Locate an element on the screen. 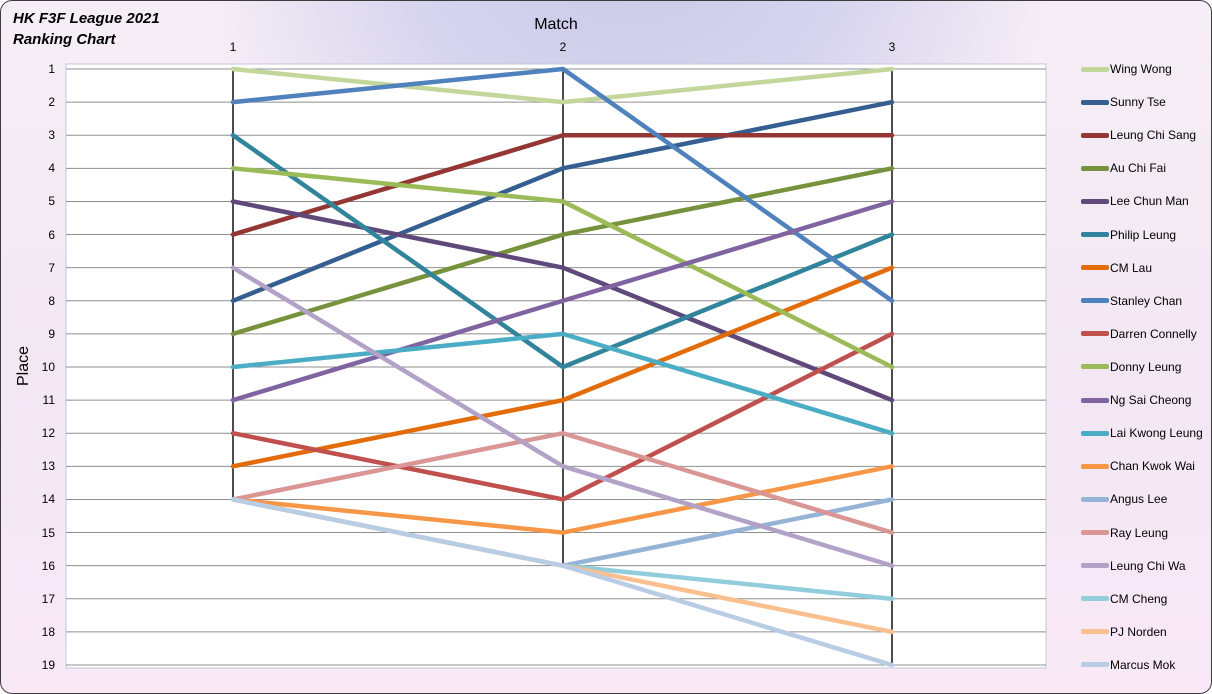 Image resolution: width=1212 pixels, height=694 pixels. y-tick-label-10: 10 is located at coordinates (48, 366).